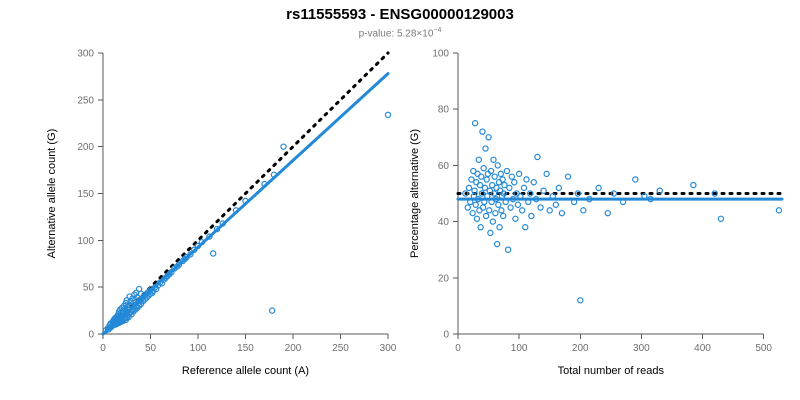  I want to click on y-tick-label-2: 100, so click(85, 241).